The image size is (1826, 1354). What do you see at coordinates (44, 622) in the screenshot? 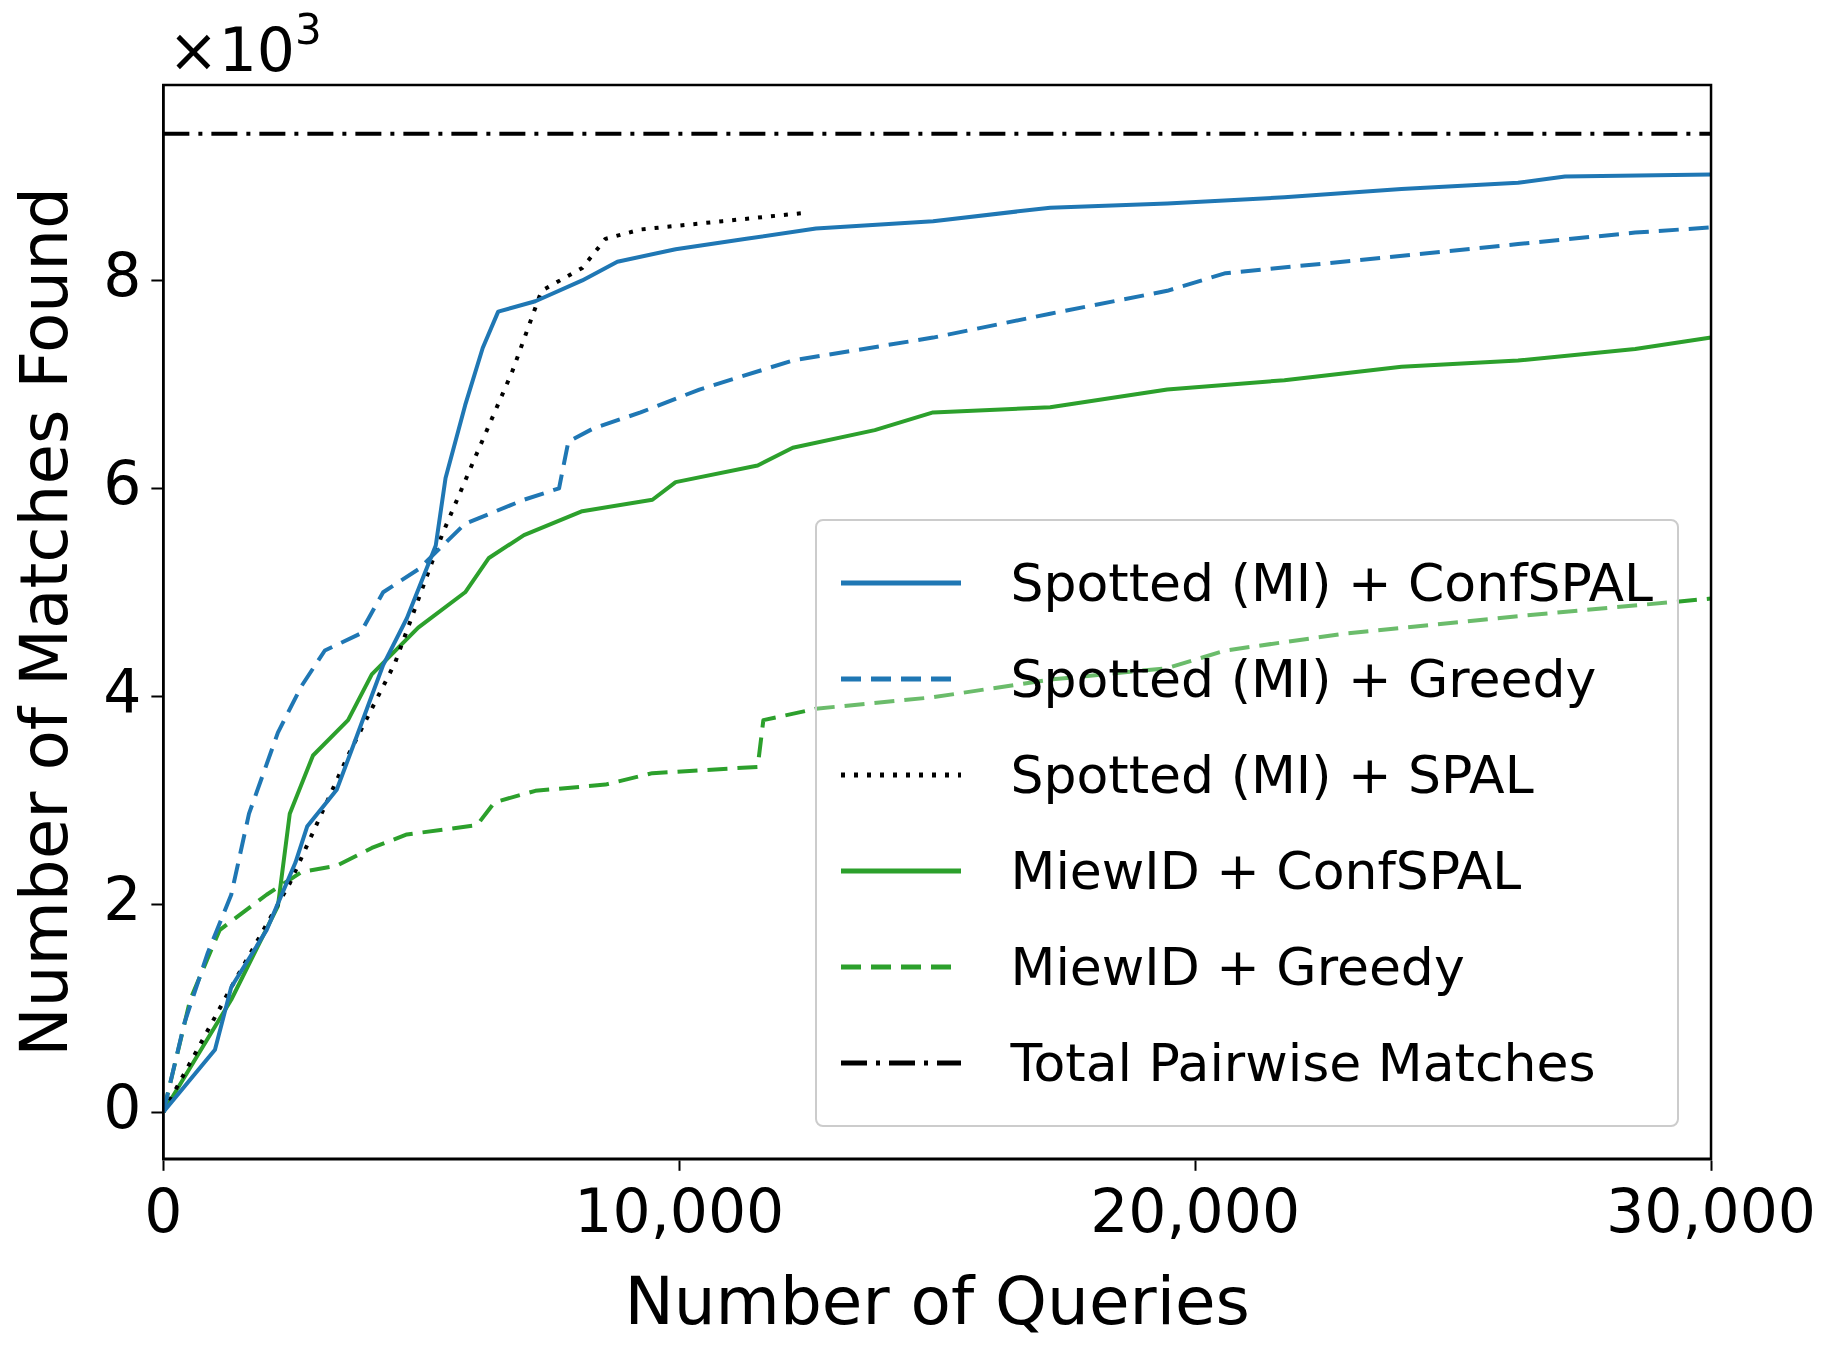
I see `y-axis-title: Number of Matches Found` at bounding box center [44, 622].